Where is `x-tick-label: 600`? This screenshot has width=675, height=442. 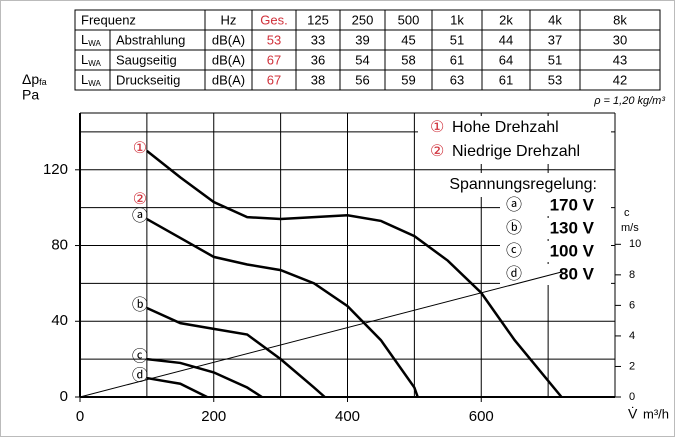
x-tick-label: 600 is located at coordinates (481, 416).